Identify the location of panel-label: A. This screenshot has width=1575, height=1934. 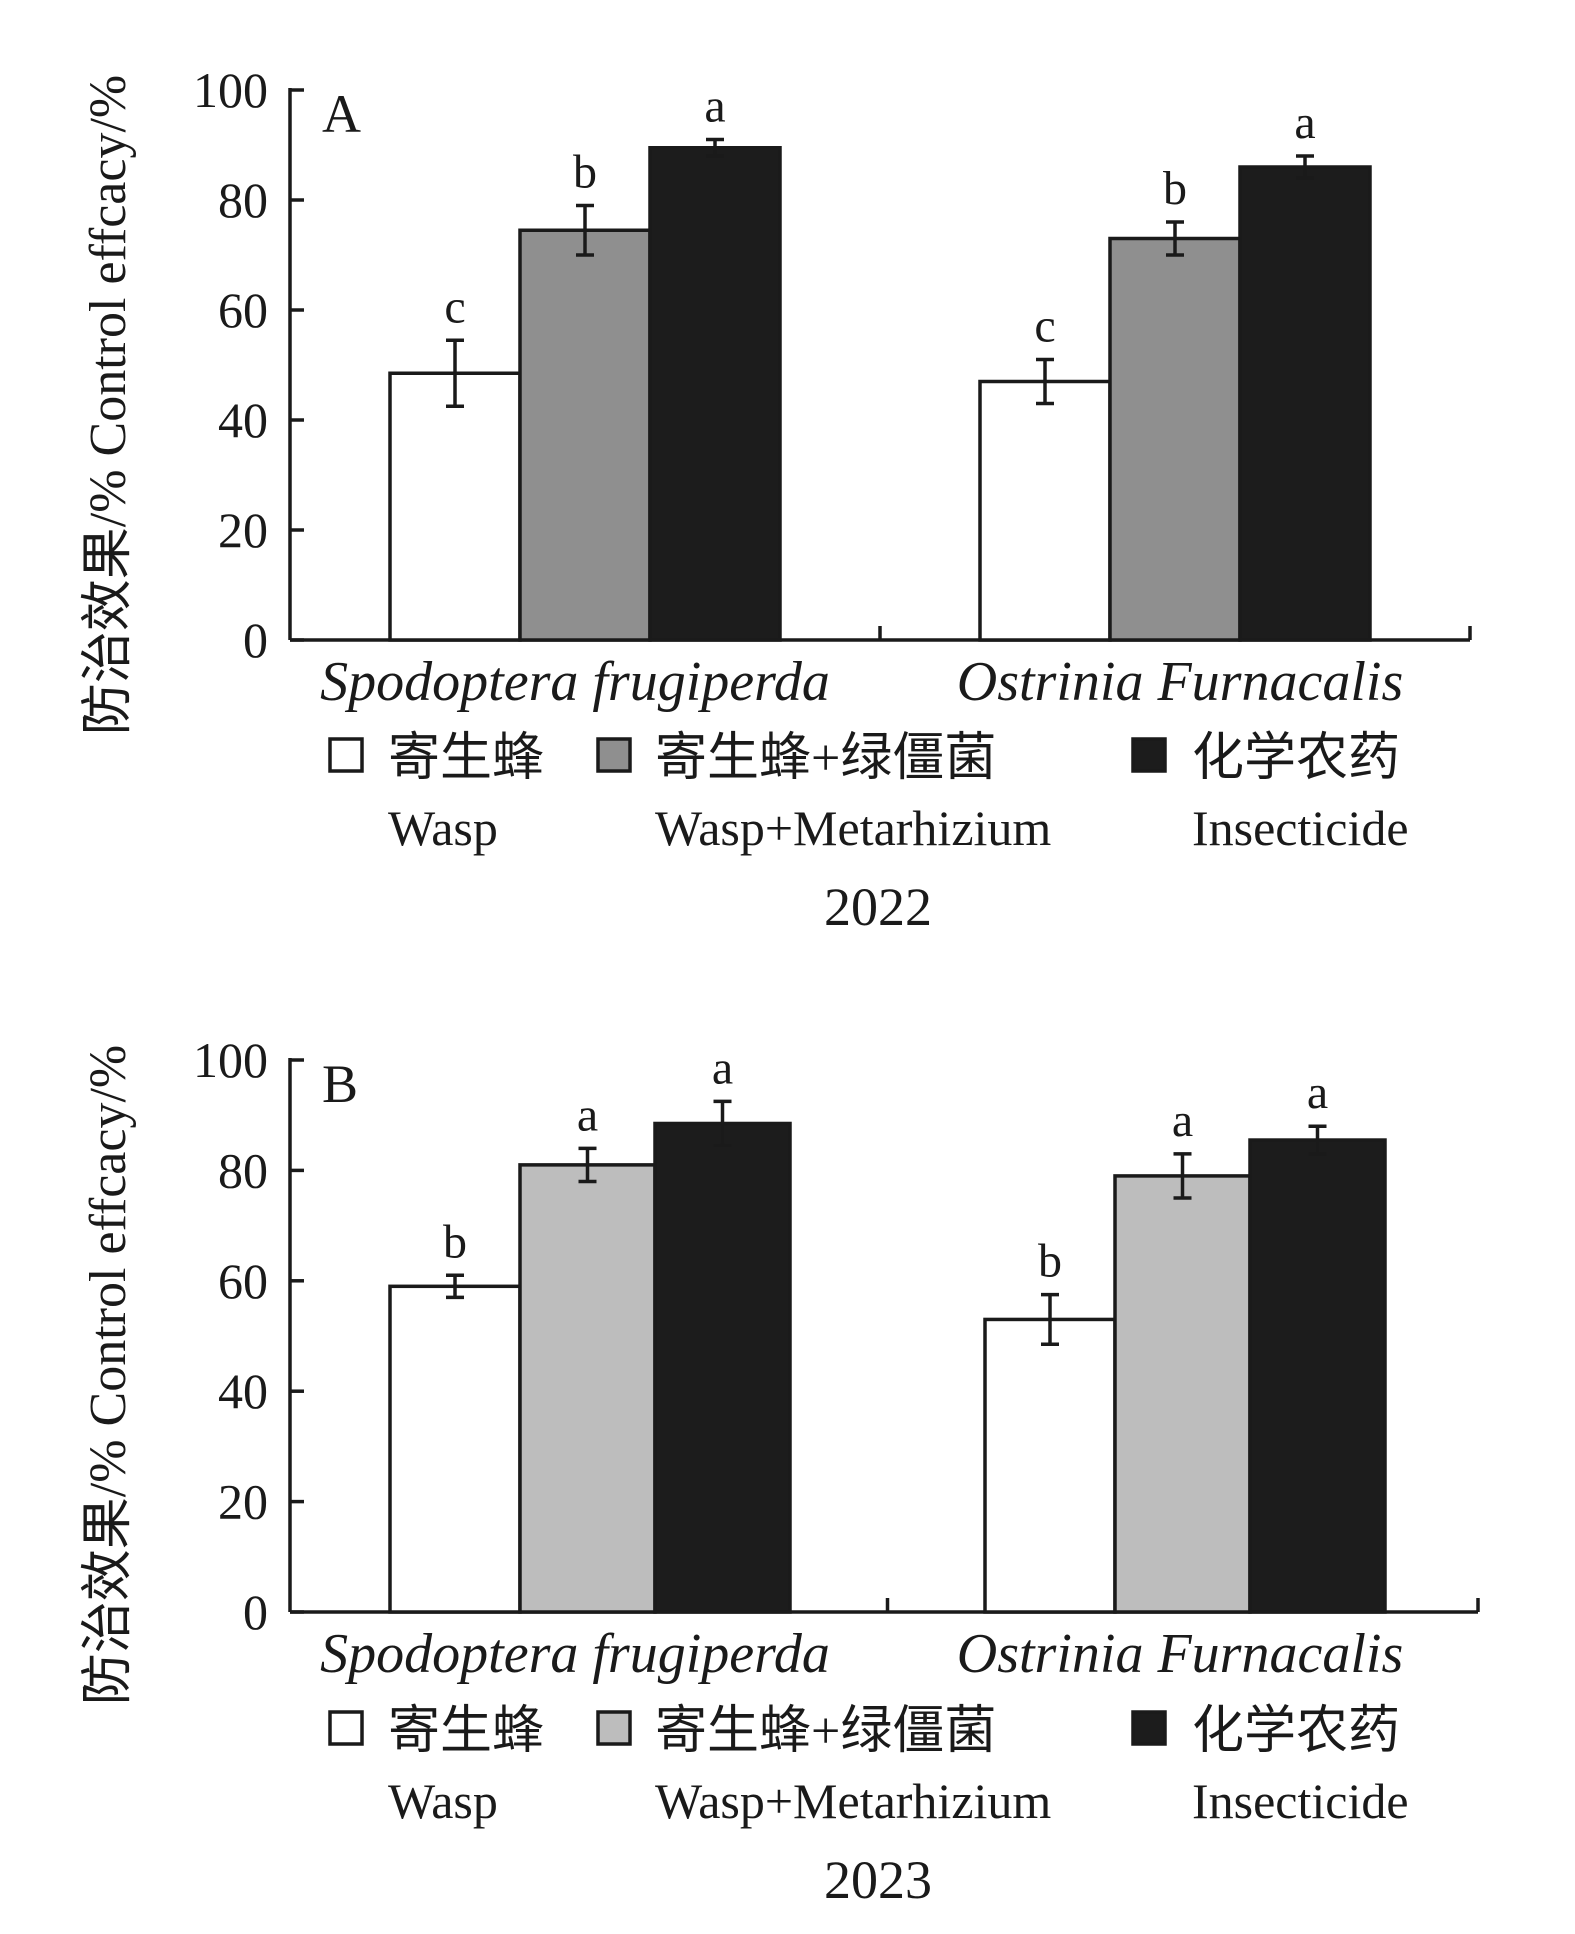
(341, 114).